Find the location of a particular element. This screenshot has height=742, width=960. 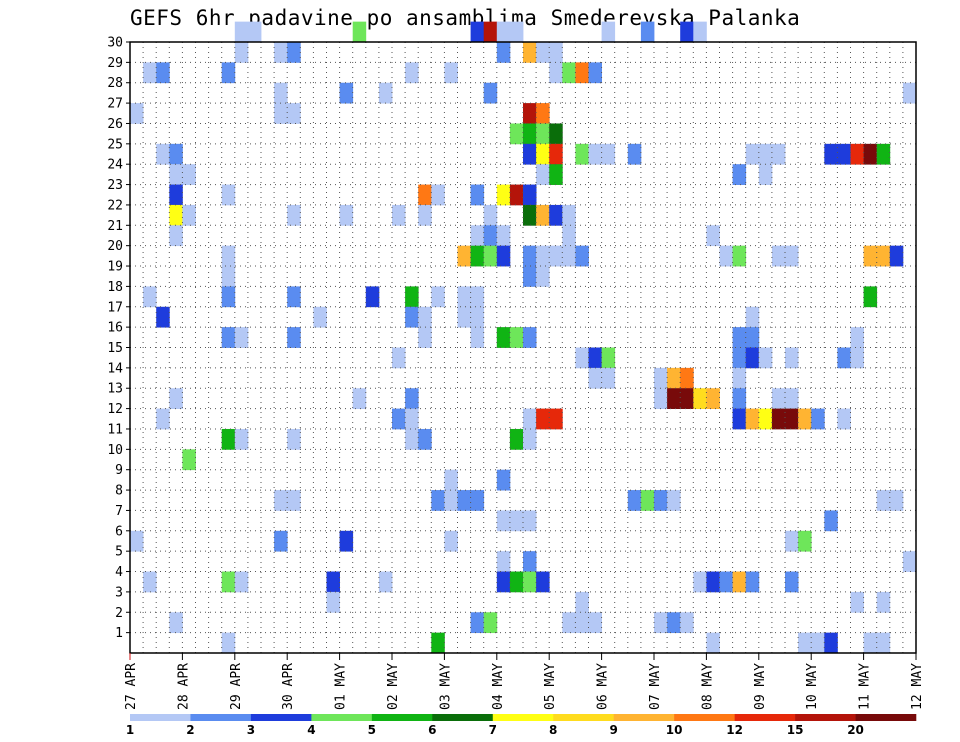

y-tick-label: 15 is located at coordinates (115, 348).